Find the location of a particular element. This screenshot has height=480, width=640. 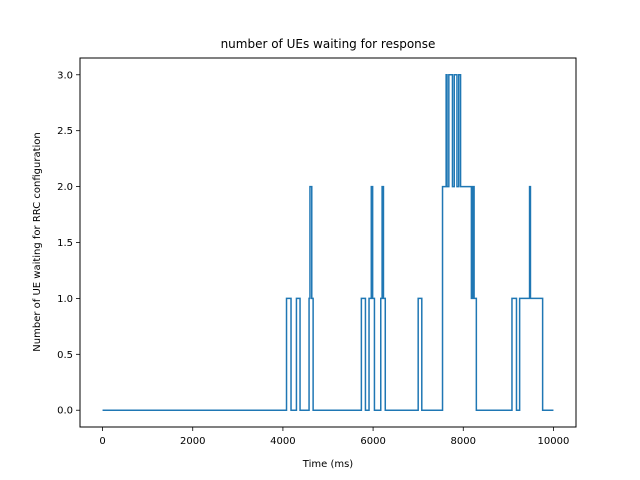

y-tick-label: 0.0 is located at coordinates (65, 411).